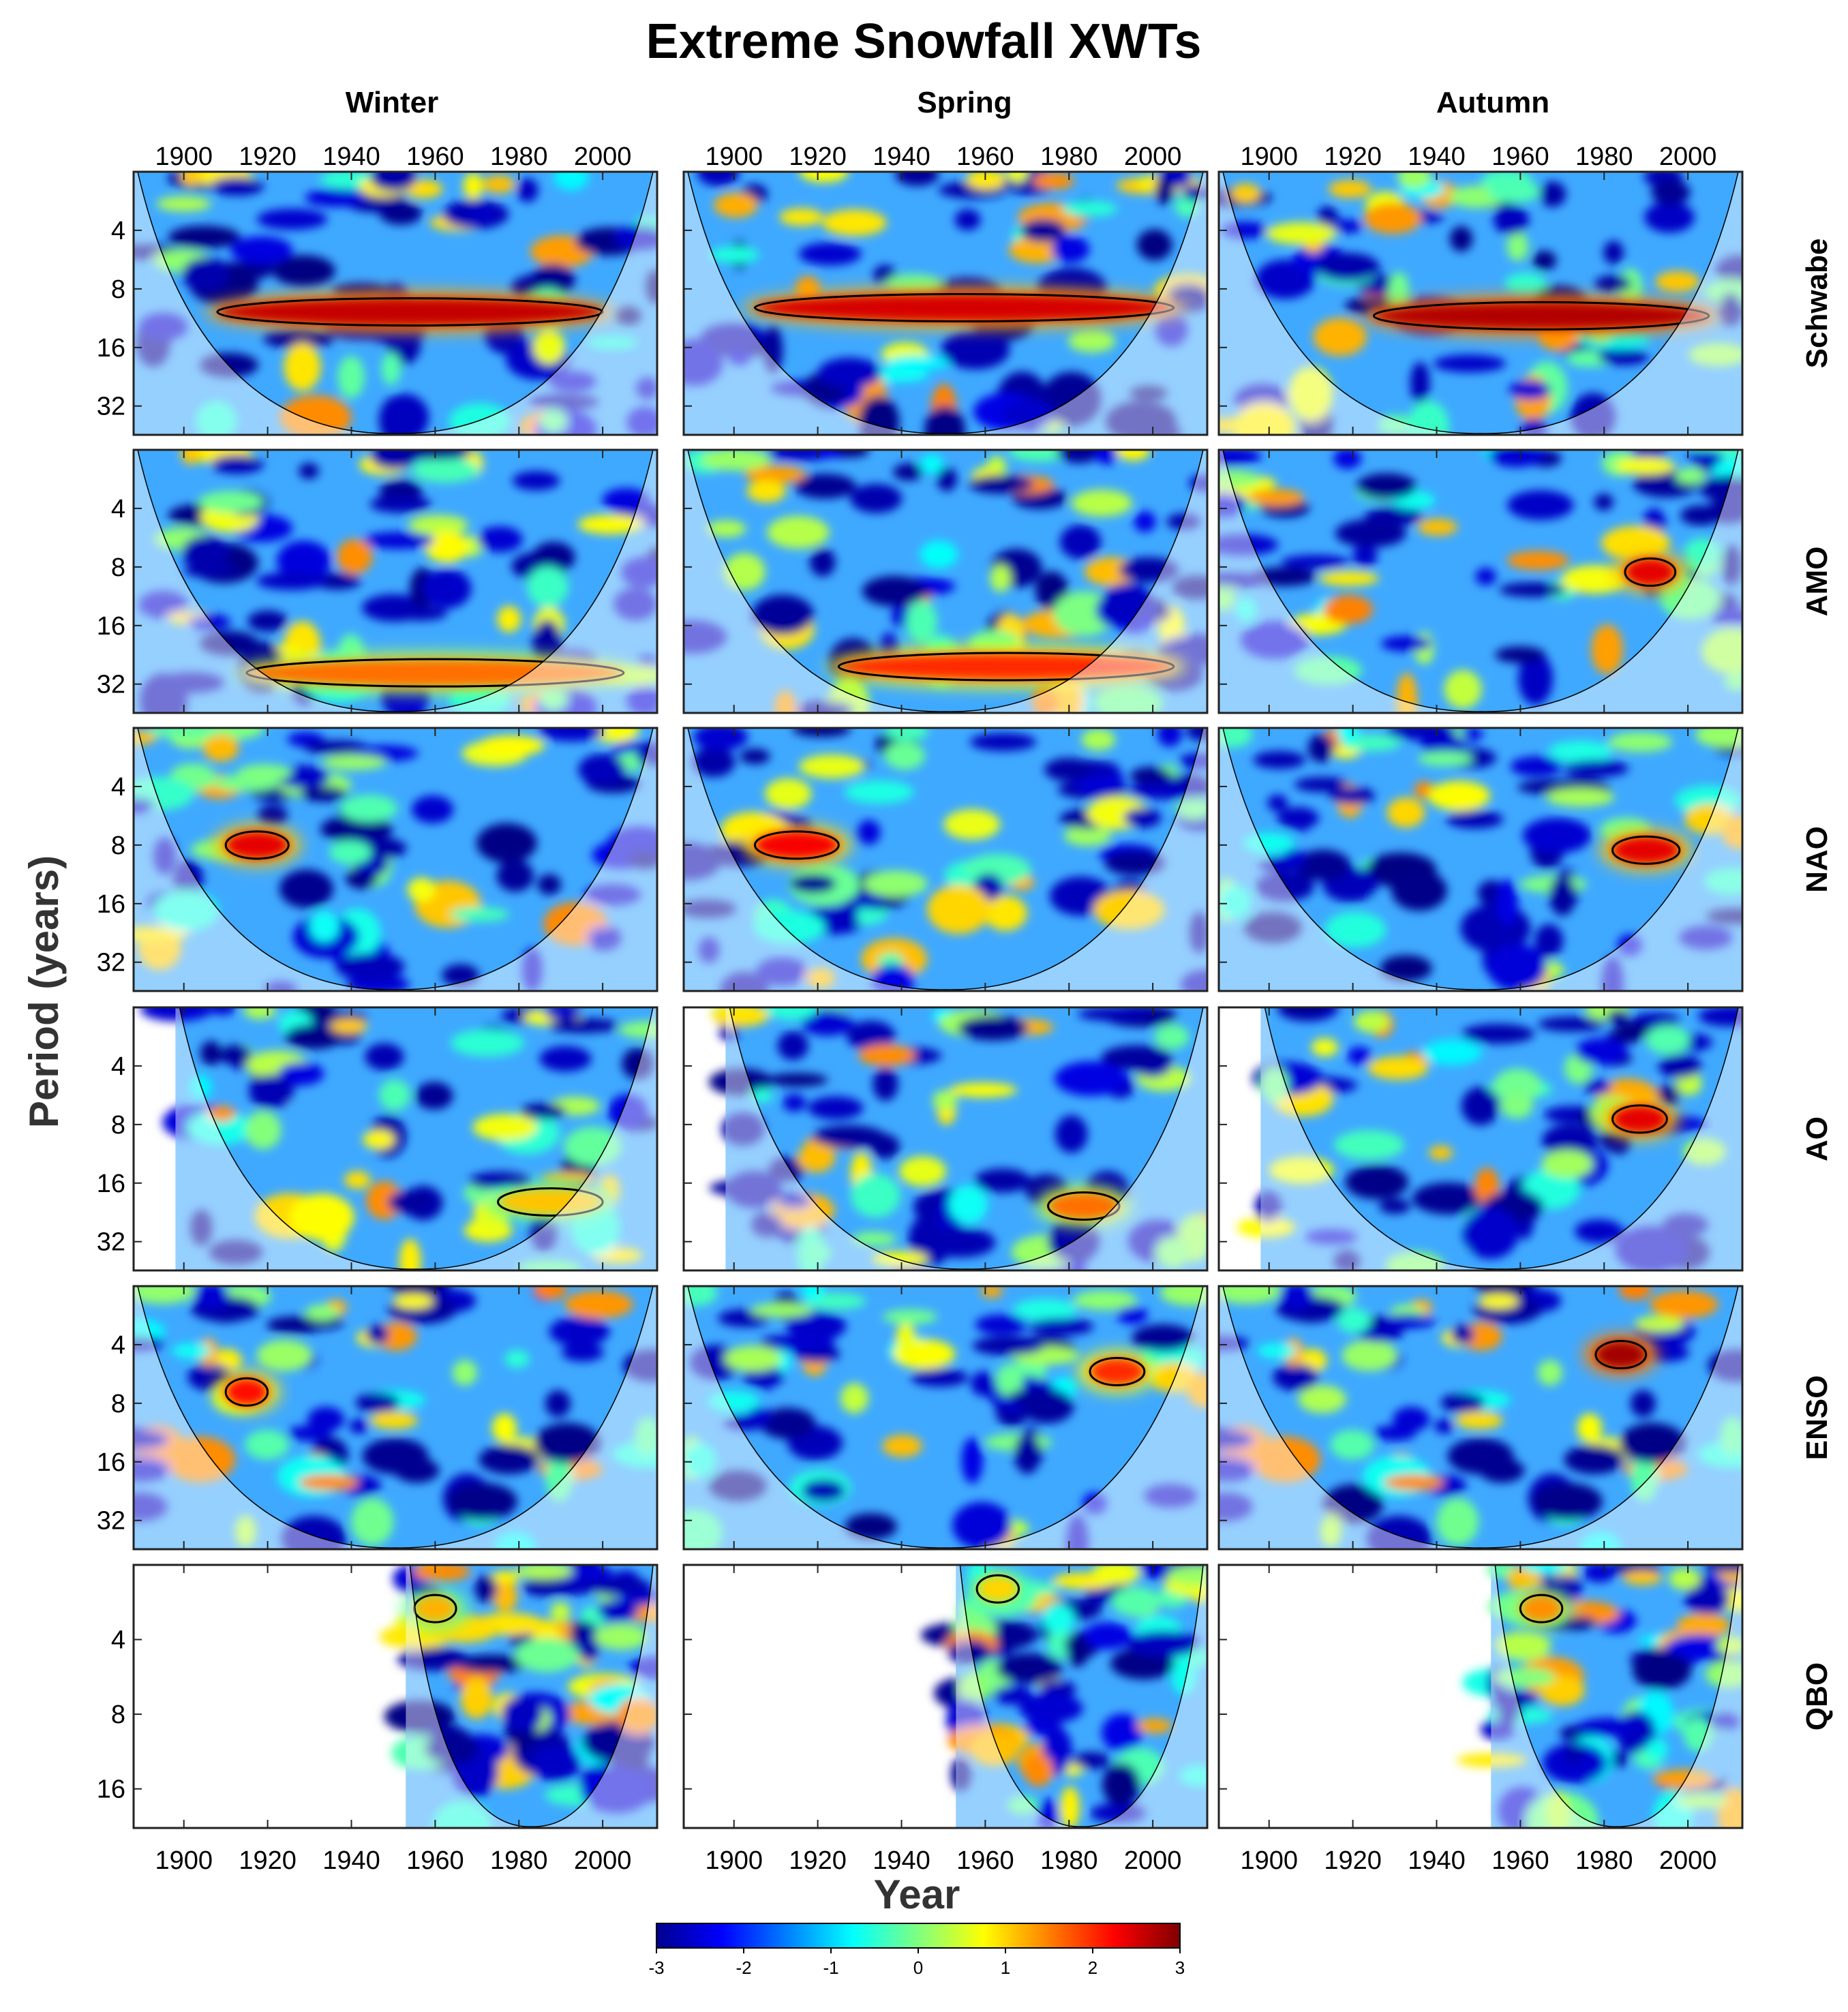 Image resolution: width=1848 pixels, height=2012 pixels. What do you see at coordinates (1817, 582) in the screenshot?
I see `row-label-amo: AMO` at bounding box center [1817, 582].